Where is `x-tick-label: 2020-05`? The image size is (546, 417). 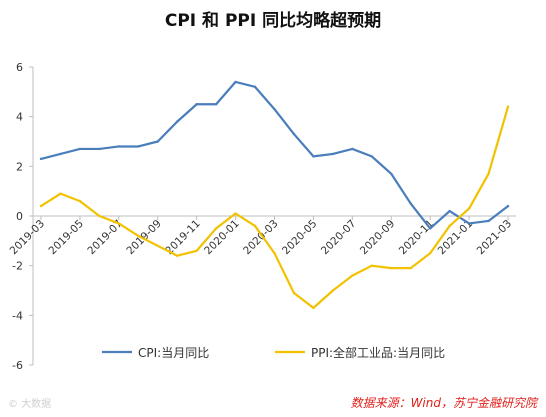 x-tick-label: 2020-05 is located at coordinates (300, 238).